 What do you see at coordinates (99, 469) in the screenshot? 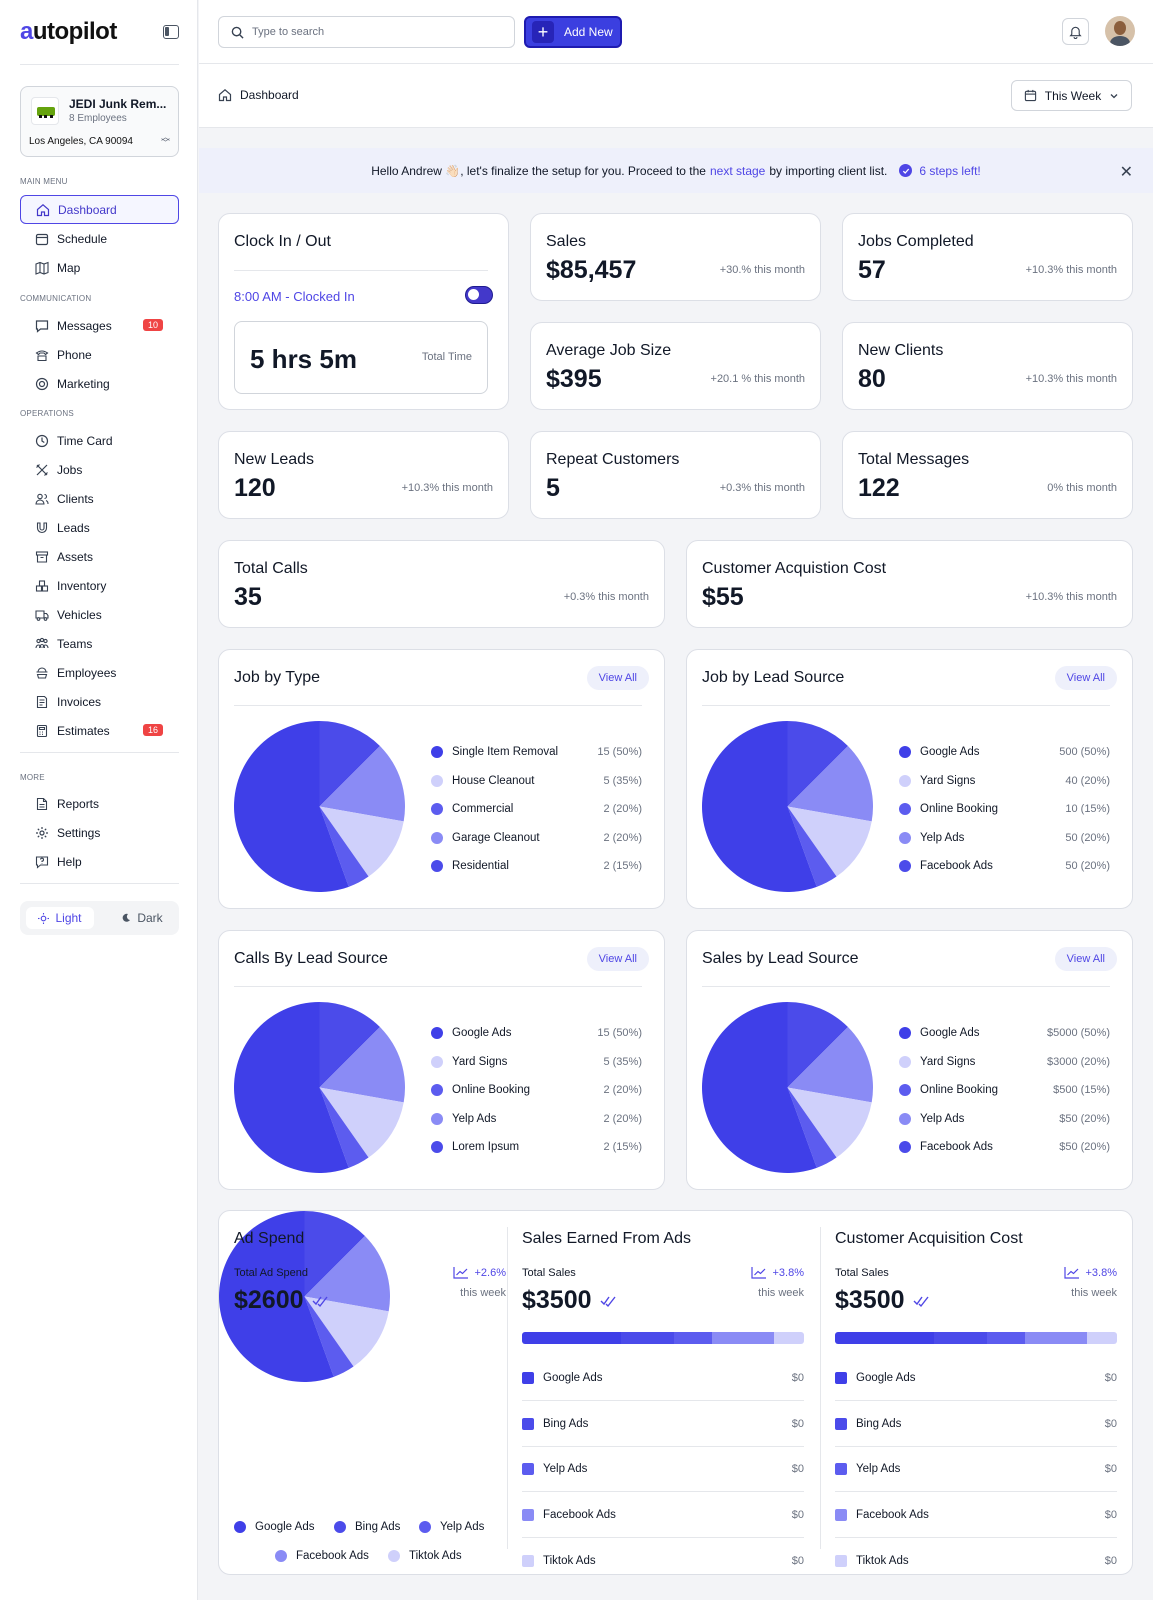
I see `sidebar-item-jobs: Jobs` at bounding box center [99, 469].